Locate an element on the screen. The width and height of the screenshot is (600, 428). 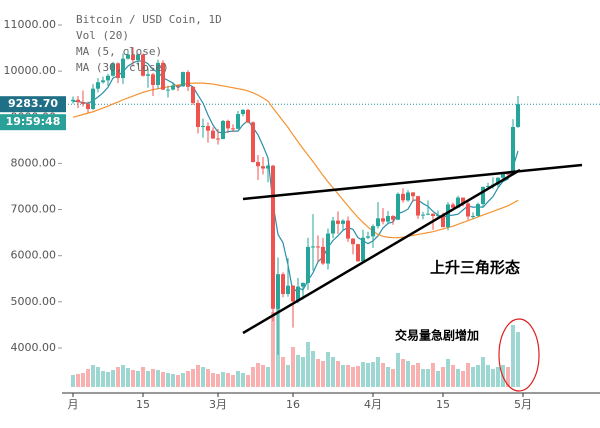
time-label-box is located at coordinates (33, 122).